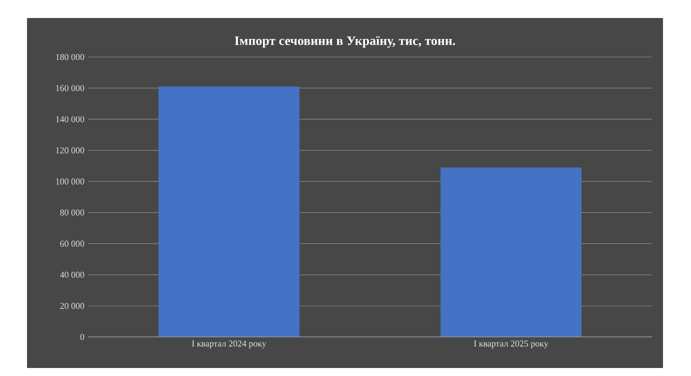 The image size is (691, 376). I want to click on y-tick-label: 80 000, so click(72, 213).